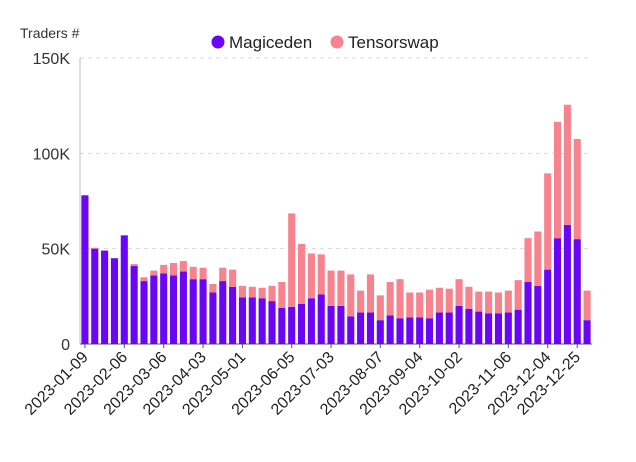 The height and width of the screenshot is (462, 636). What do you see at coordinates (384, 42) in the screenshot?
I see `legend-item-tensorswap: Tensorswap` at bounding box center [384, 42].